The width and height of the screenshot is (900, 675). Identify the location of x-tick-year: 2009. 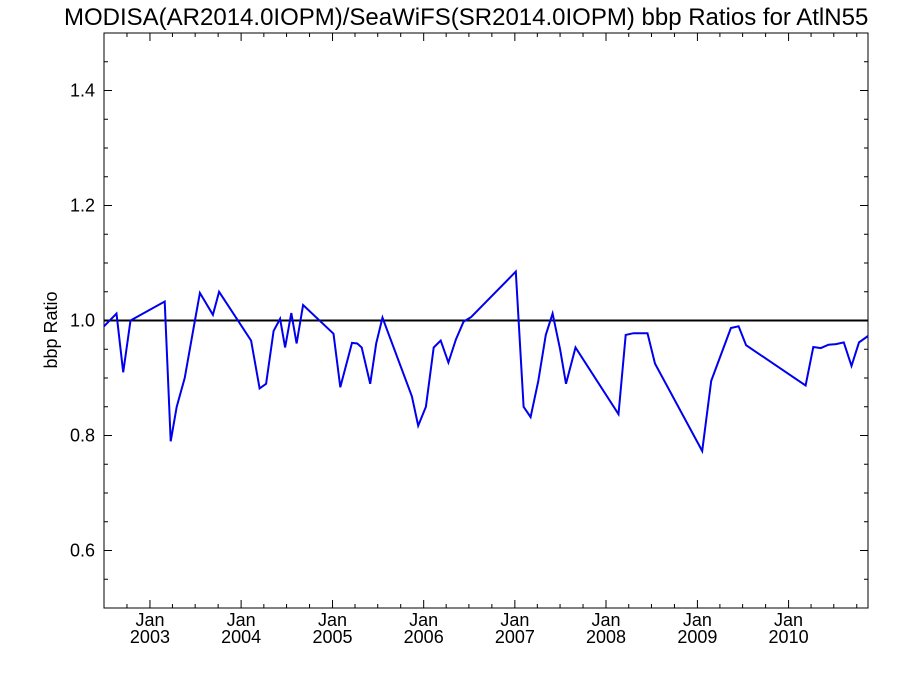
(697, 637).